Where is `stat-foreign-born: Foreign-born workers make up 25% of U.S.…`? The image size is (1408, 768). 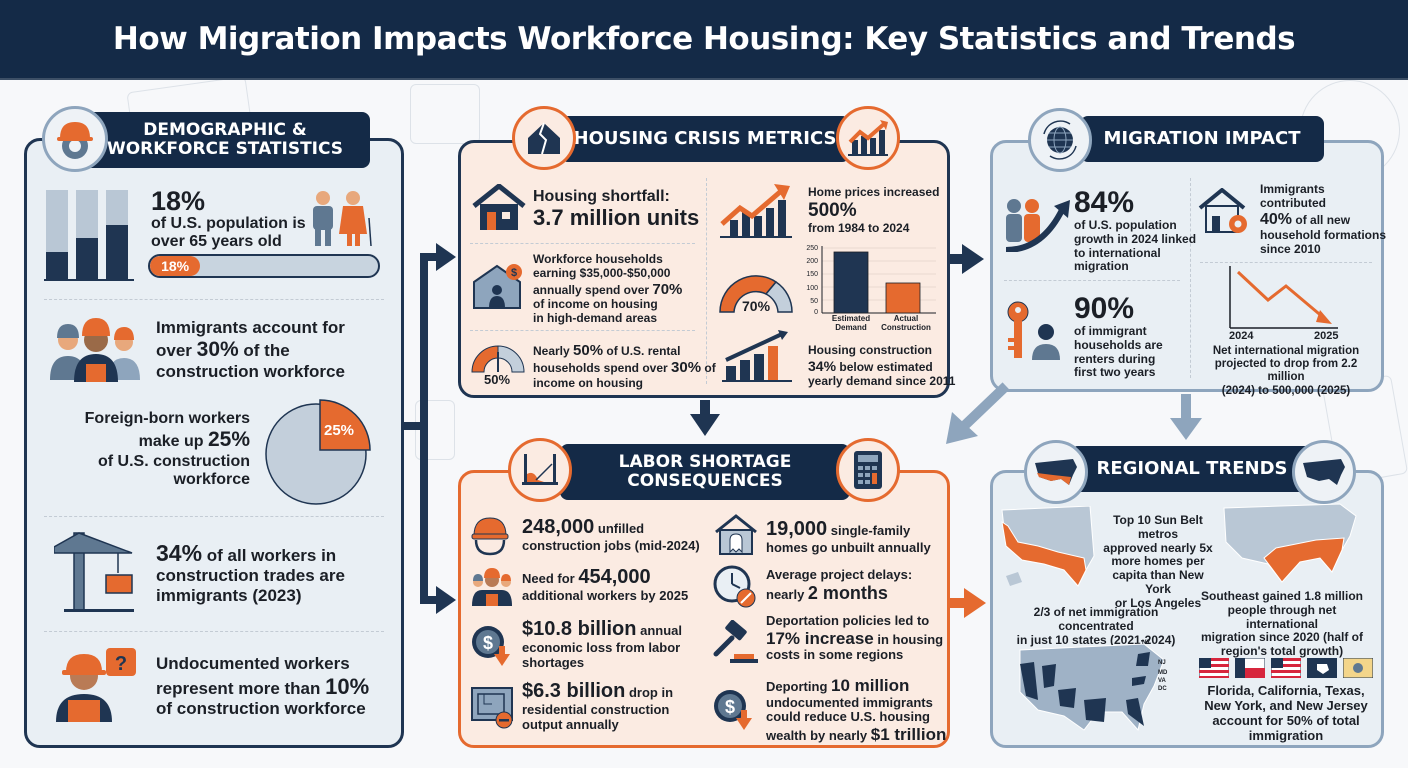 stat-foreign-born: Foreign-born workers make up 25% of U.S.… is located at coordinates (167, 449).